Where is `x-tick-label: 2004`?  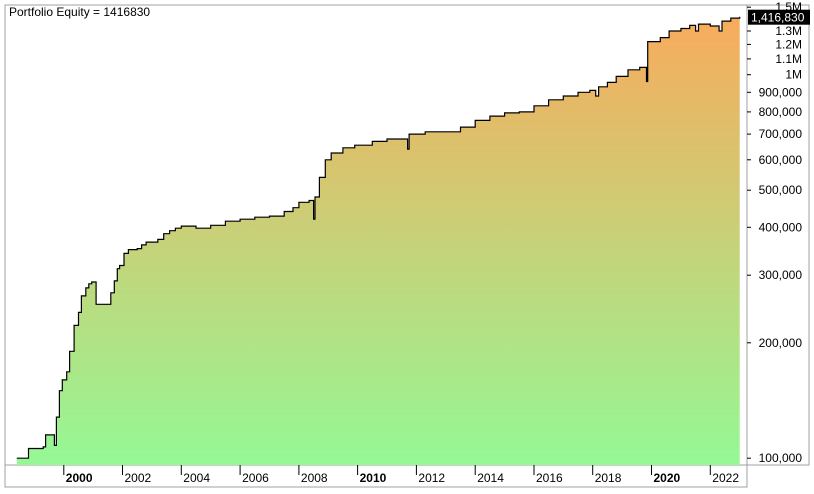
x-tick-label: 2004 is located at coordinates (196, 478).